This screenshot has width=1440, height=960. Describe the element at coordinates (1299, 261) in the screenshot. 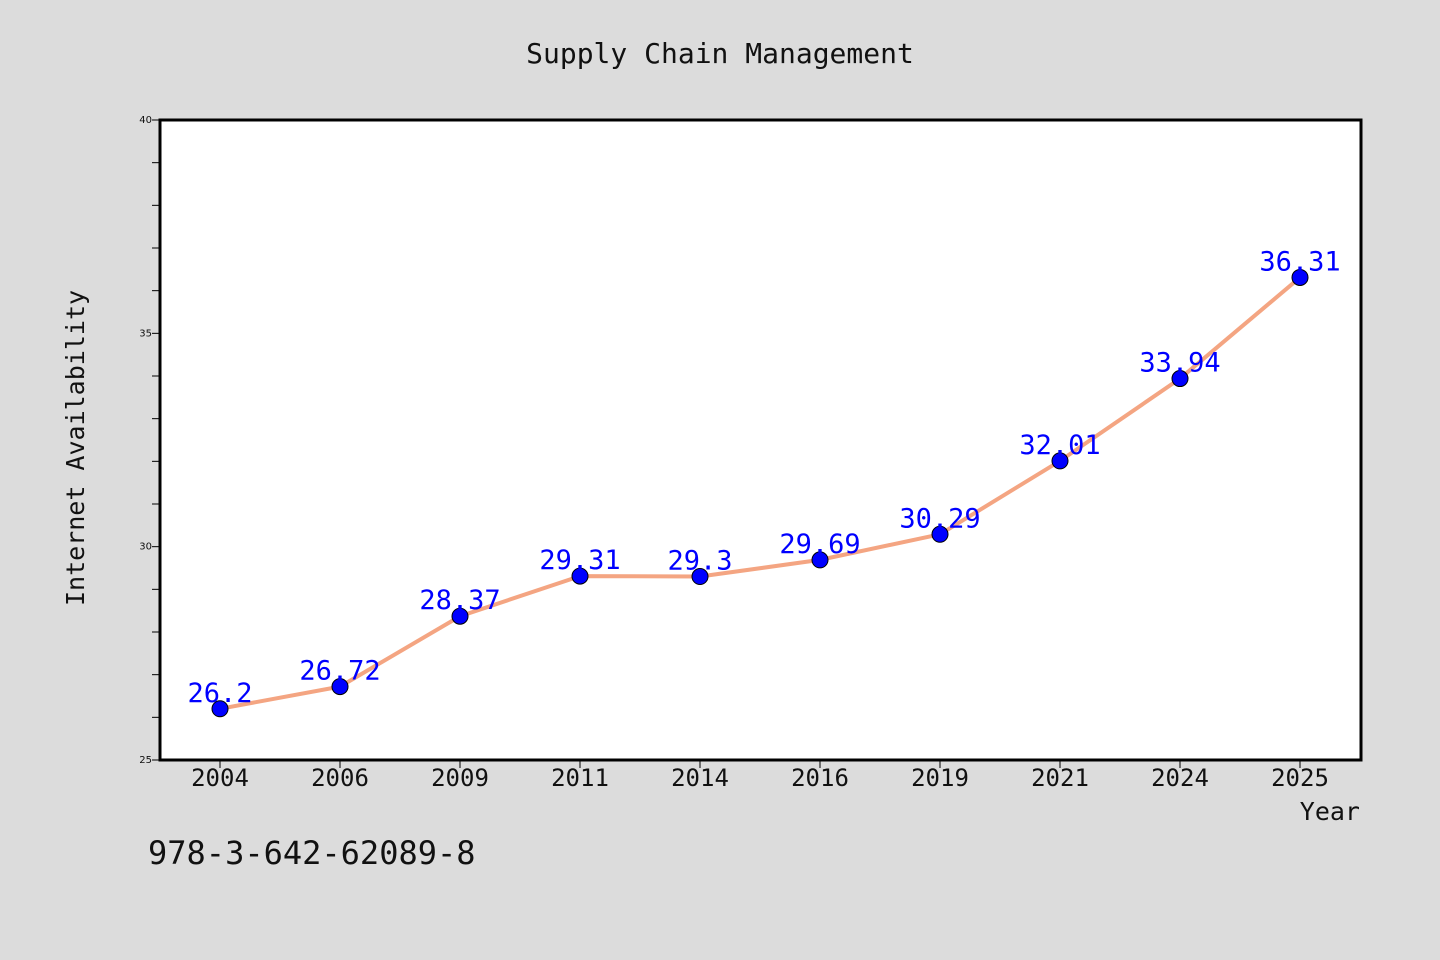

I see `data-label: 36.31` at that location.